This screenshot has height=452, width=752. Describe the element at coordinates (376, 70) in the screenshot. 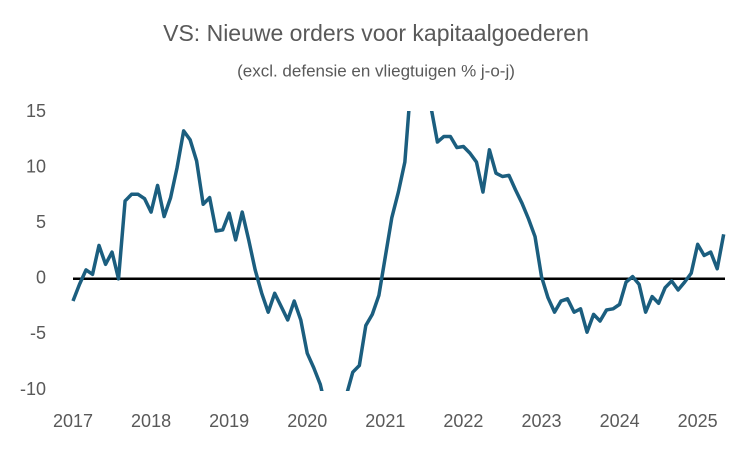

I see `chart-subtitle: (excl. defensie en vliegtuigen % j-o-j)` at that location.